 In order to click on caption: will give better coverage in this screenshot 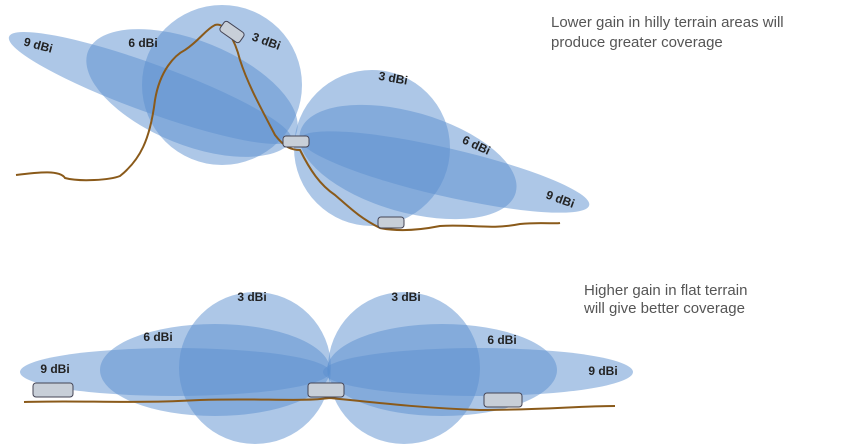, I will do `click(664, 308)`.